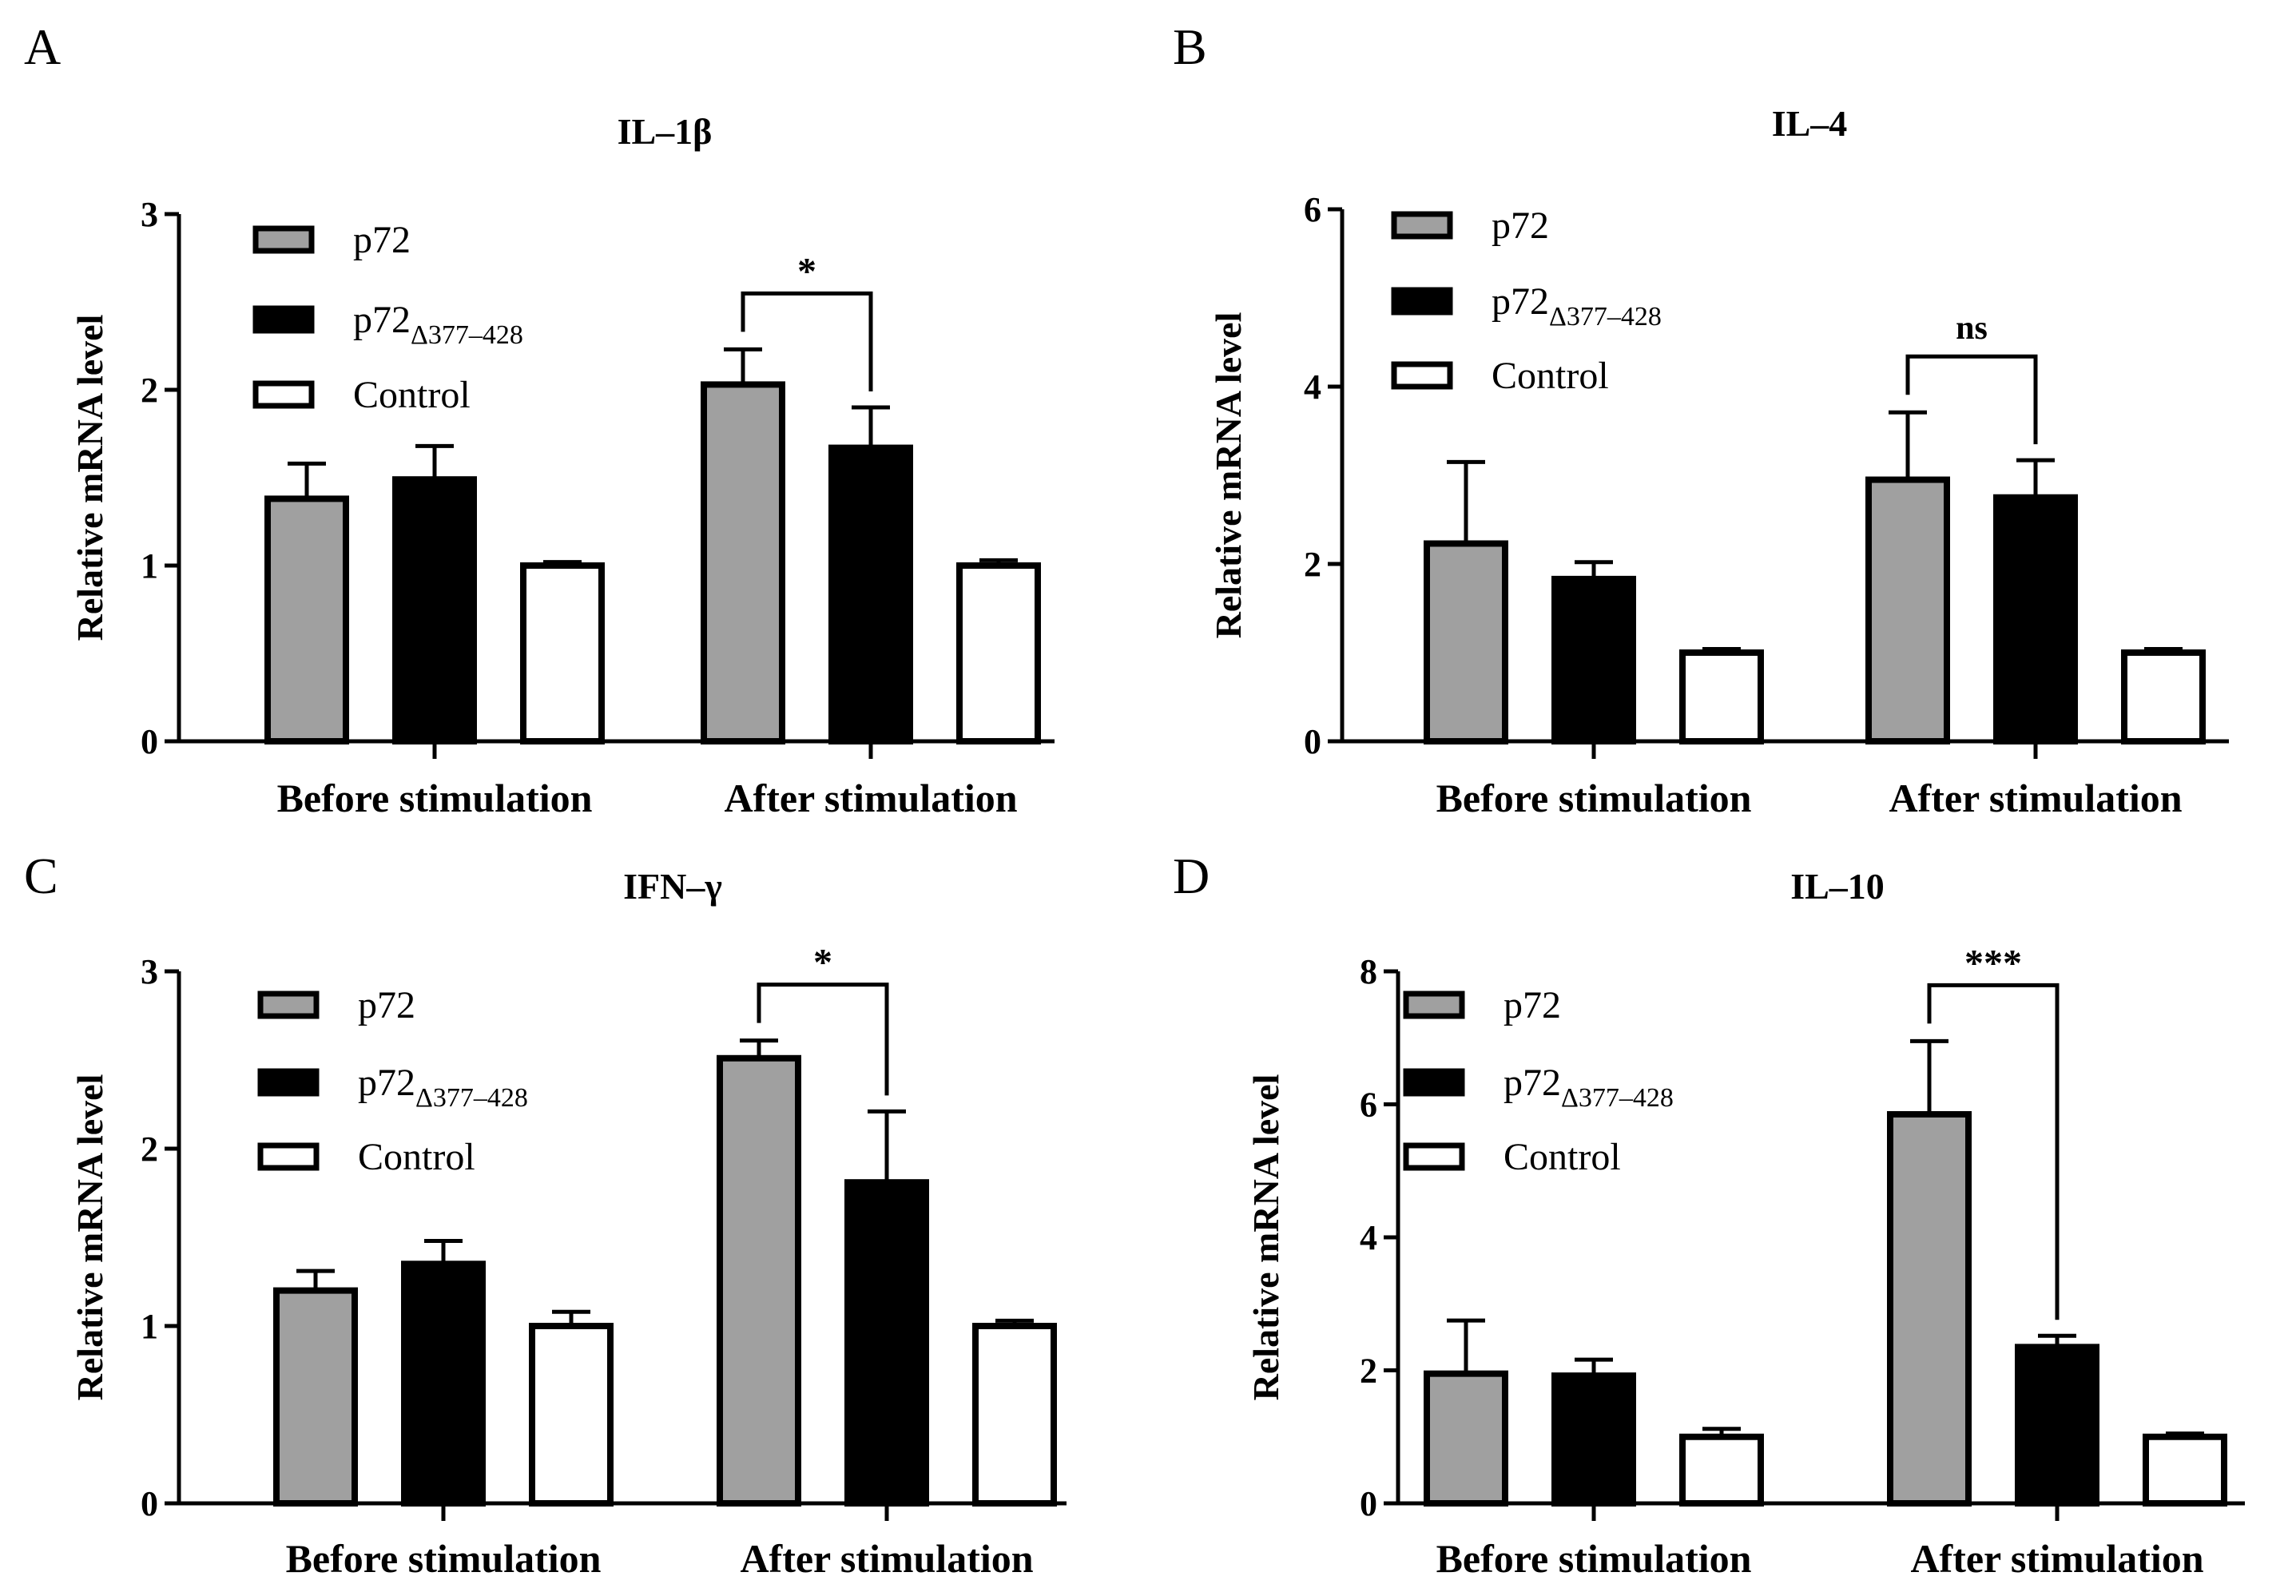 The image size is (2296, 1596). I want to click on chart-title: IL–10, so click(1837, 886).